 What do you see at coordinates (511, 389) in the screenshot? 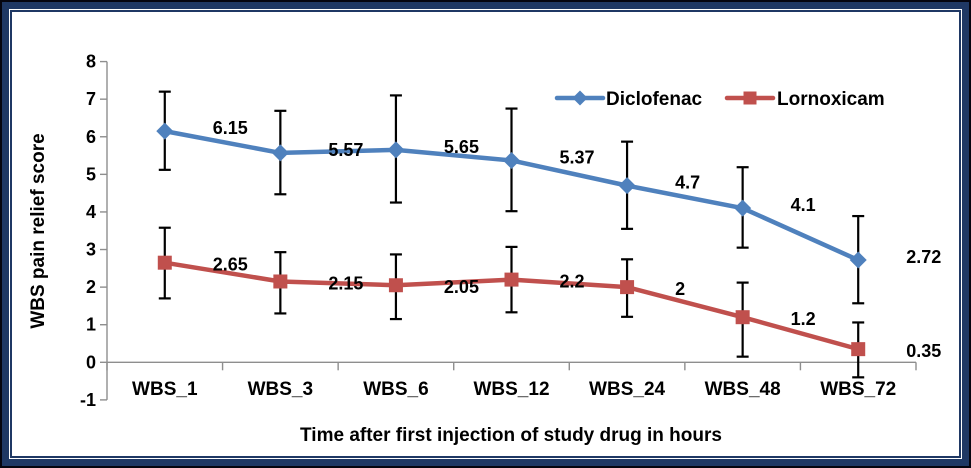
I see `category-label: WBS_12` at bounding box center [511, 389].